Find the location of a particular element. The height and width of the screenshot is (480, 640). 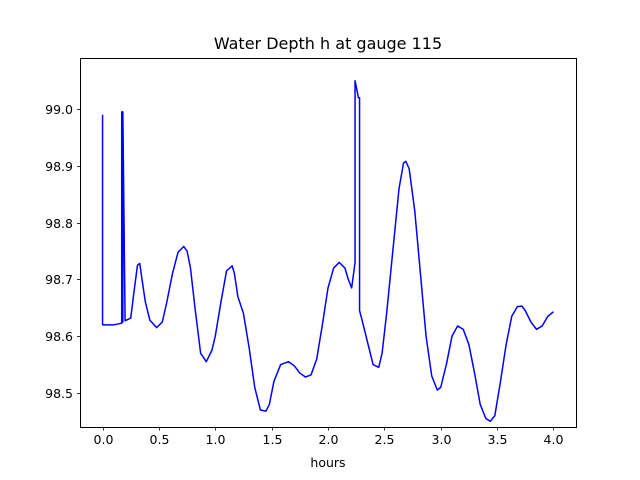

y-tick-label: 98.6 is located at coordinates (59, 336).